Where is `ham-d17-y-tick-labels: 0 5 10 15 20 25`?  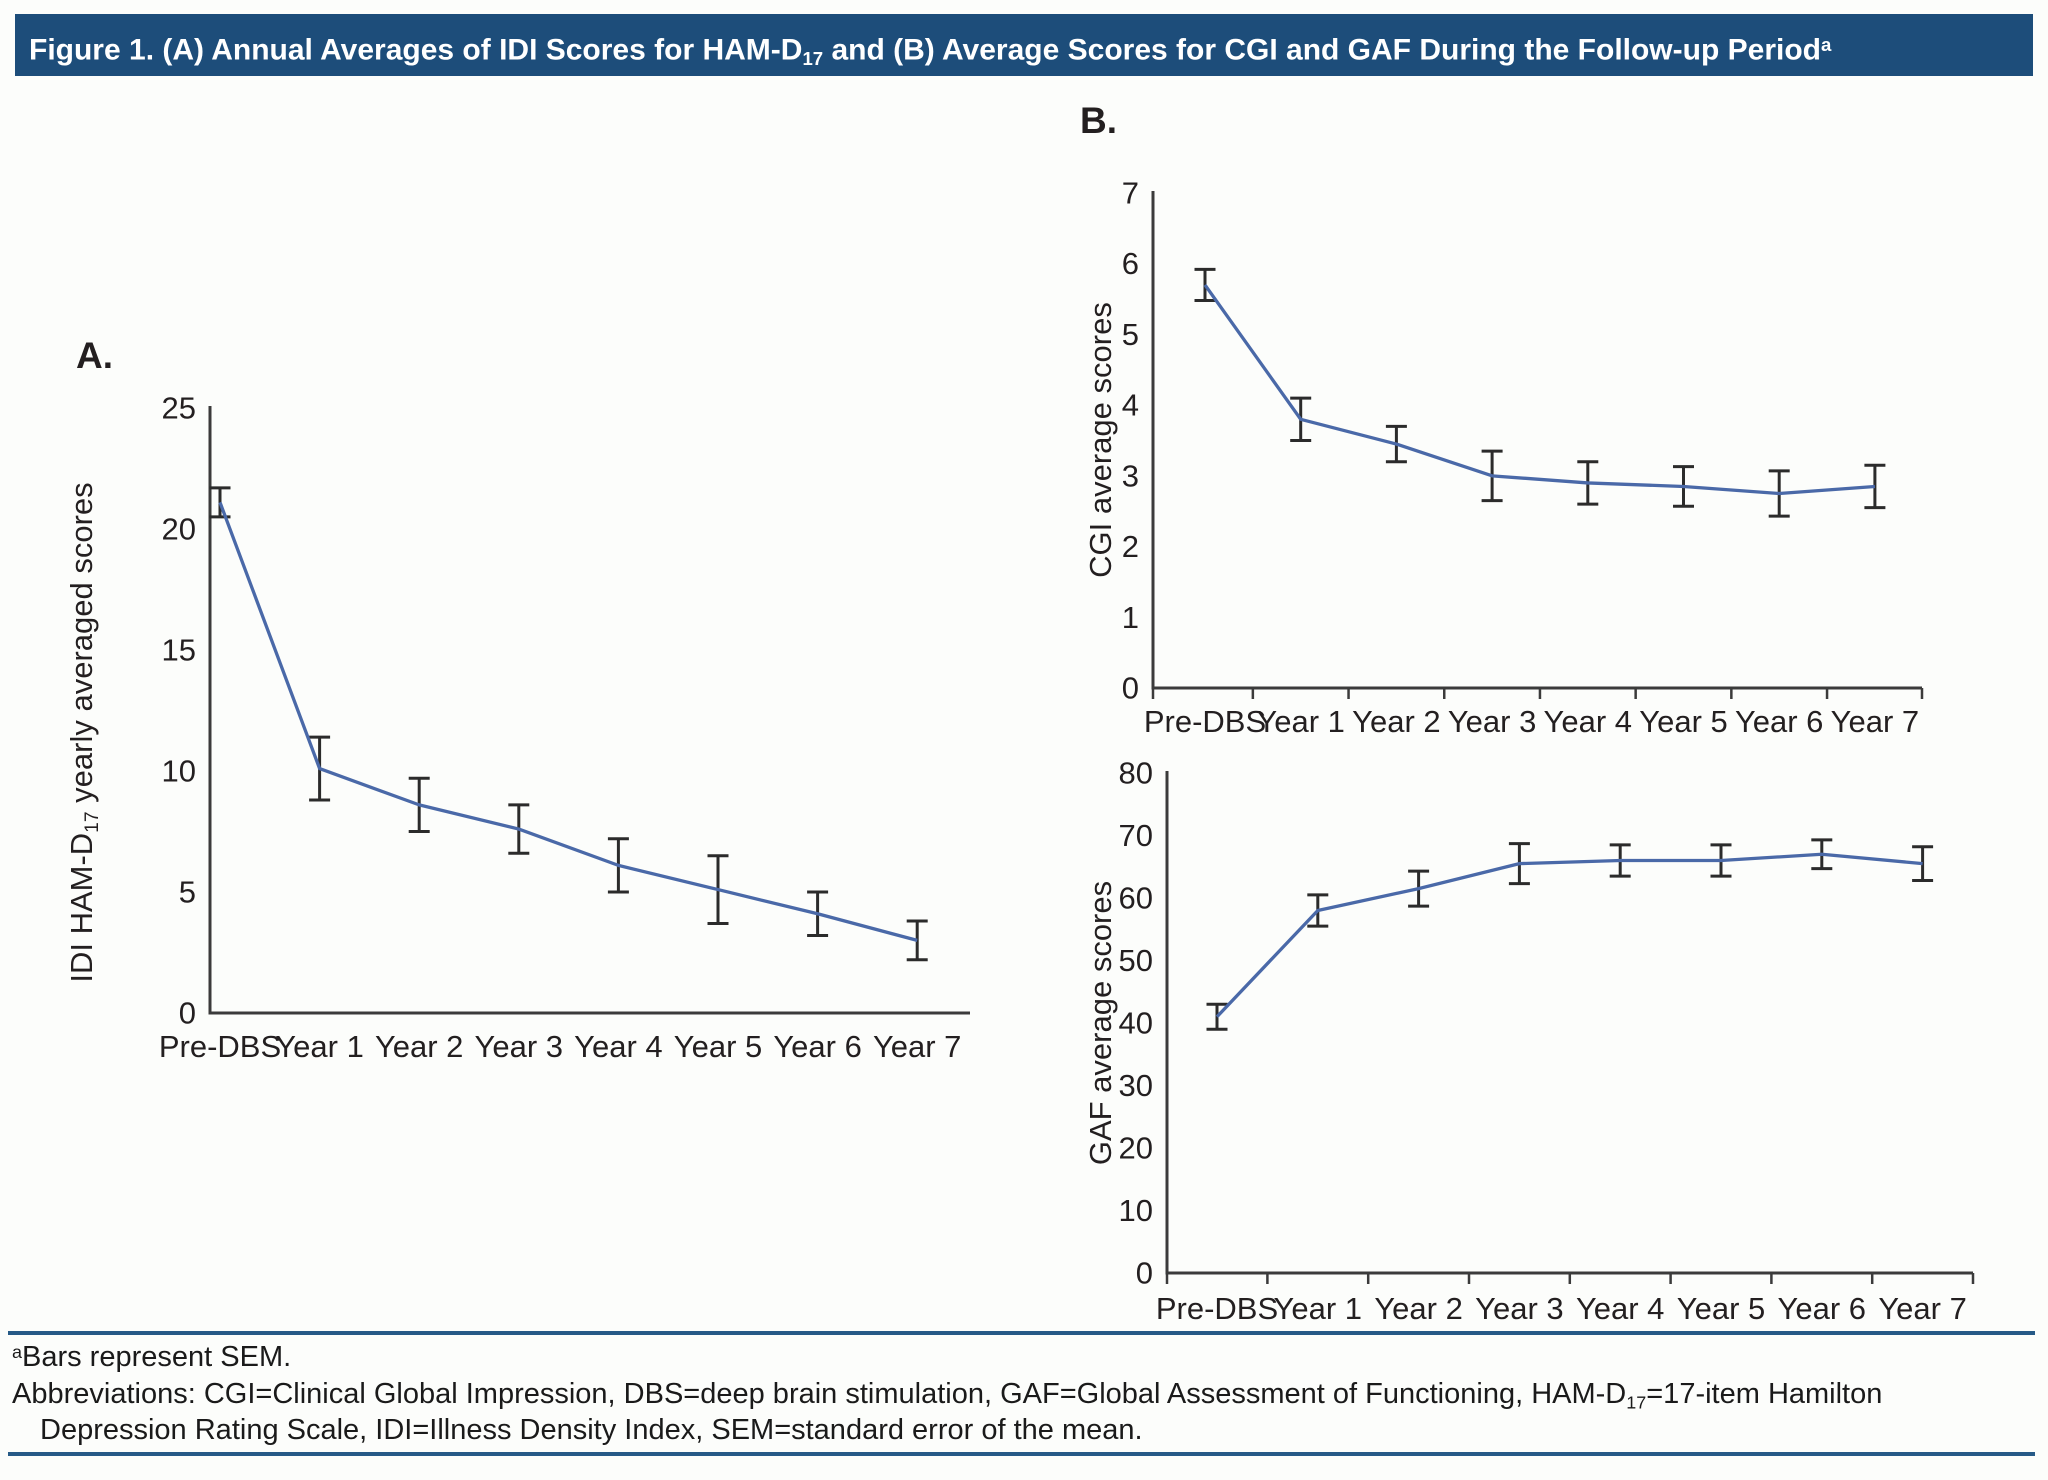 ham-d17-y-tick-labels: 0 5 10 15 20 25 is located at coordinates (179, 711).